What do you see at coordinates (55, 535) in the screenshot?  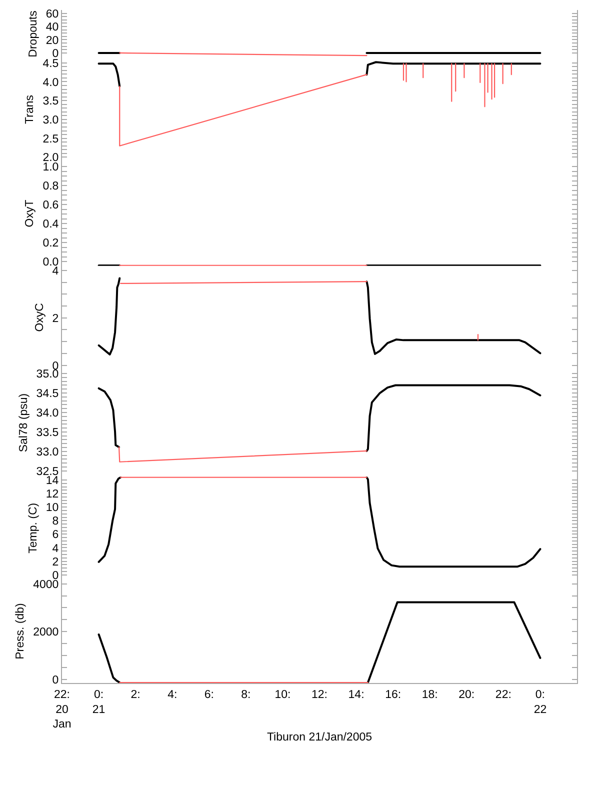 I see `y-tick-label: 6` at bounding box center [55, 535].